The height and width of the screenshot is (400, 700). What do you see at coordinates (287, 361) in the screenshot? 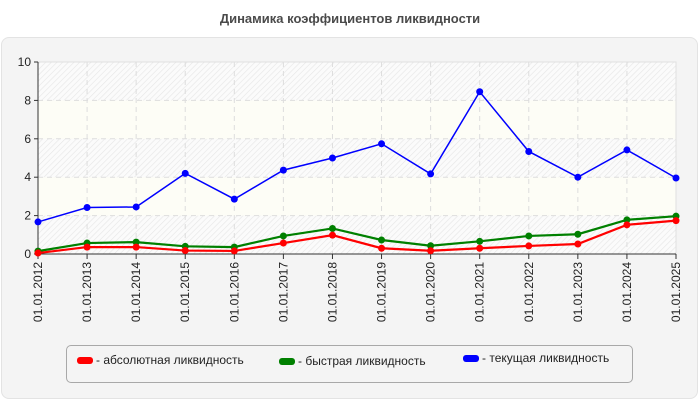
I see `legend-swatch-green` at bounding box center [287, 361].